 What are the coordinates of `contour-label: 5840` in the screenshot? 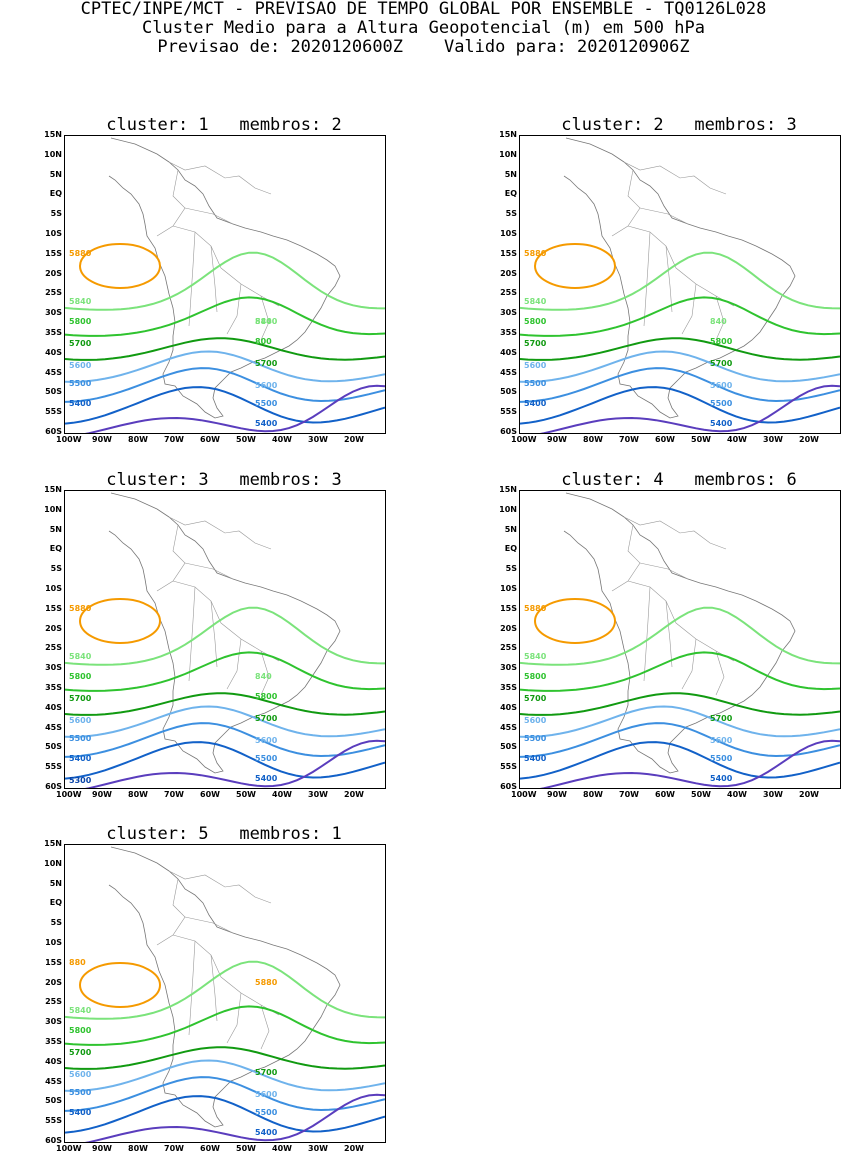 It's located at (80, 1010).